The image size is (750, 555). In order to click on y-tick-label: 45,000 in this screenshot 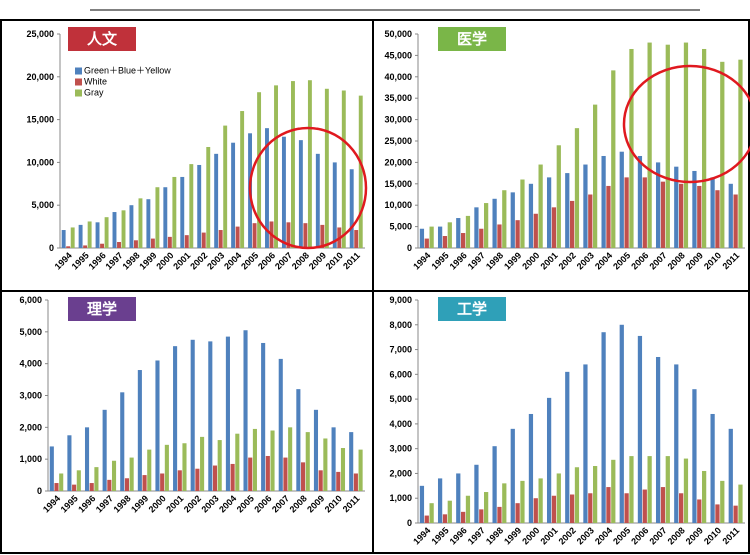, I will do `click(398, 55)`.